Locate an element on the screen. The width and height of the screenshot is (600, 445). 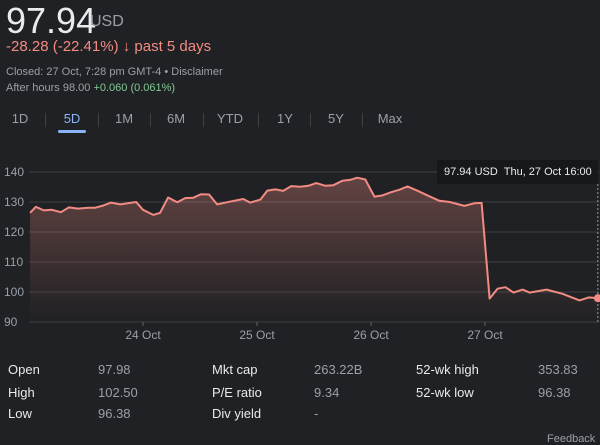
stat-label: High is located at coordinates (21, 392).